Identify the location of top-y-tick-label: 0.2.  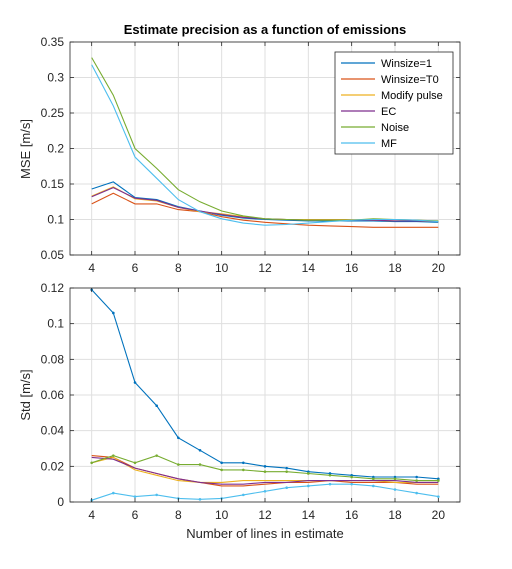
(55, 149).